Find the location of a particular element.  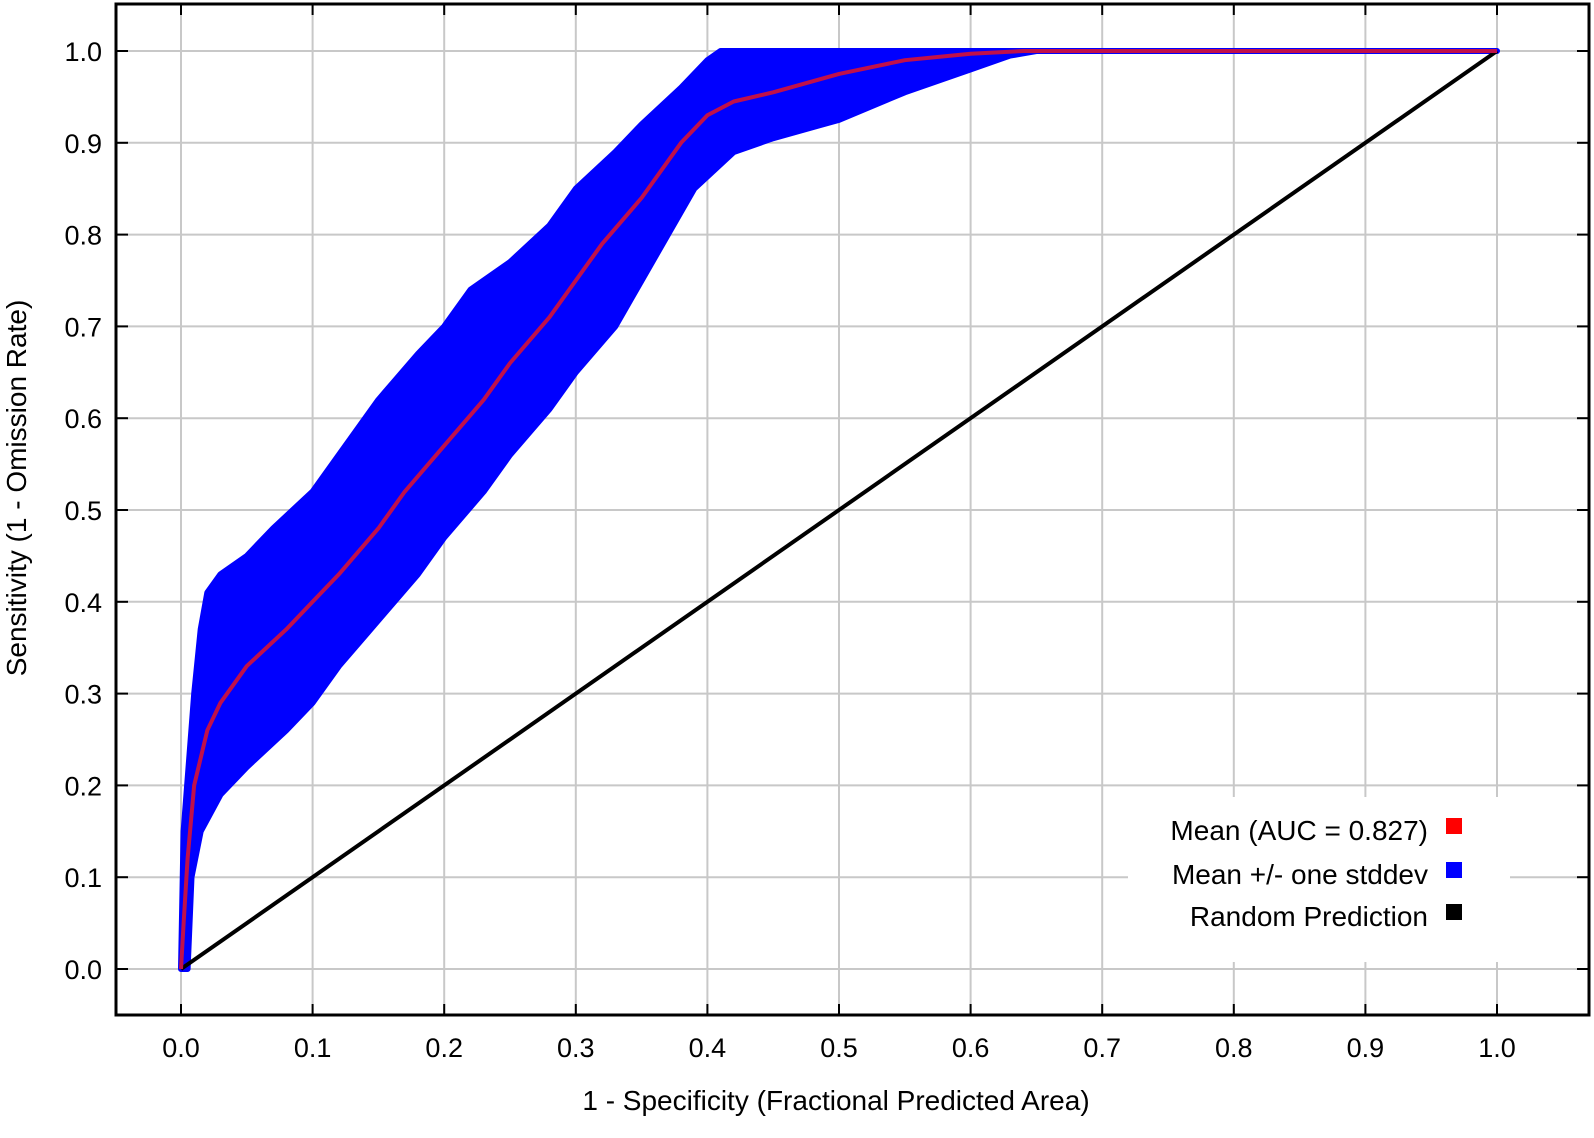

y-tick-label: 0.3 is located at coordinates (83, 695).